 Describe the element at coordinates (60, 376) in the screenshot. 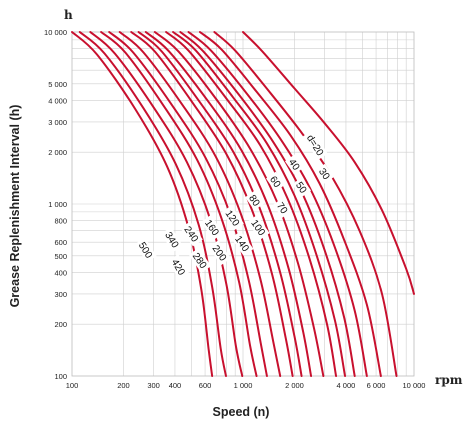

I see `y-tick-label: 100` at that location.